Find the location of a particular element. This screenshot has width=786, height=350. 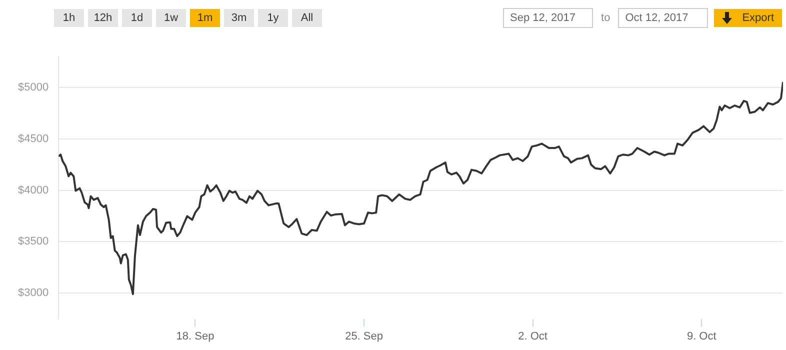

text: Export is located at coordinates (758, 18).